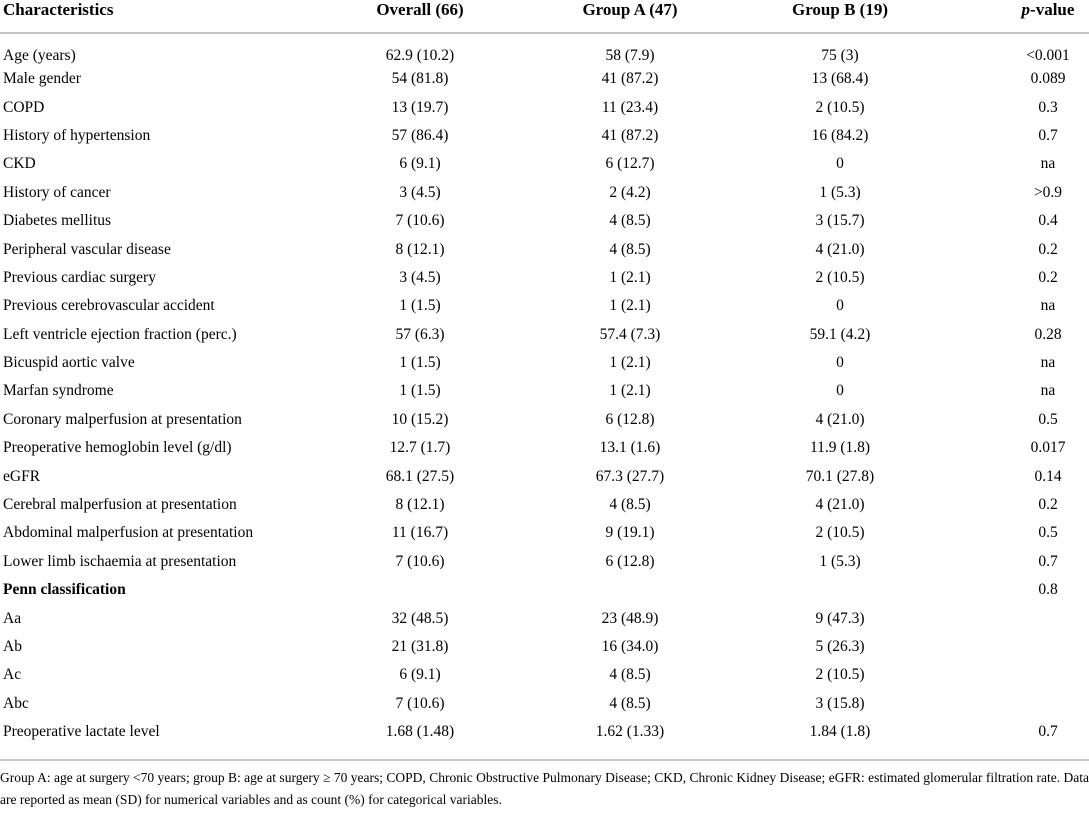  What do you see at coordinates (58, 9) in the screenshot?
I see `column-header-characteristics: Characteristics` at bounding box center [58, 9].